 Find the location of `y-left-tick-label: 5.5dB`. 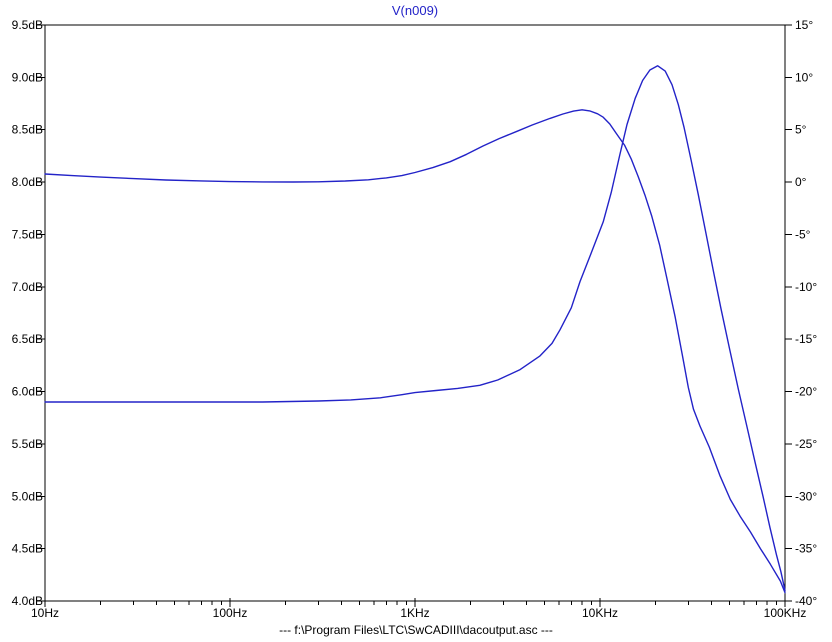

y-left-tick-label: 5.5dB is located at coordinates (27, 444).